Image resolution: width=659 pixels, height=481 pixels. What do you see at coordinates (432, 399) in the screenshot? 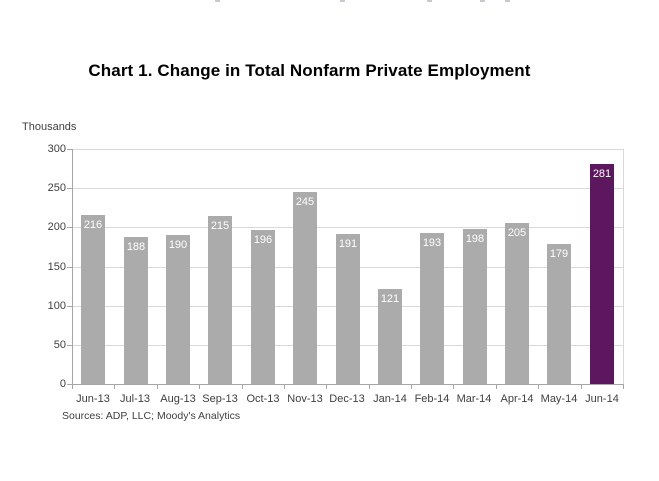
I see `x-tick-label-feb-14: Feb-14` at bounding box center [432, 399].